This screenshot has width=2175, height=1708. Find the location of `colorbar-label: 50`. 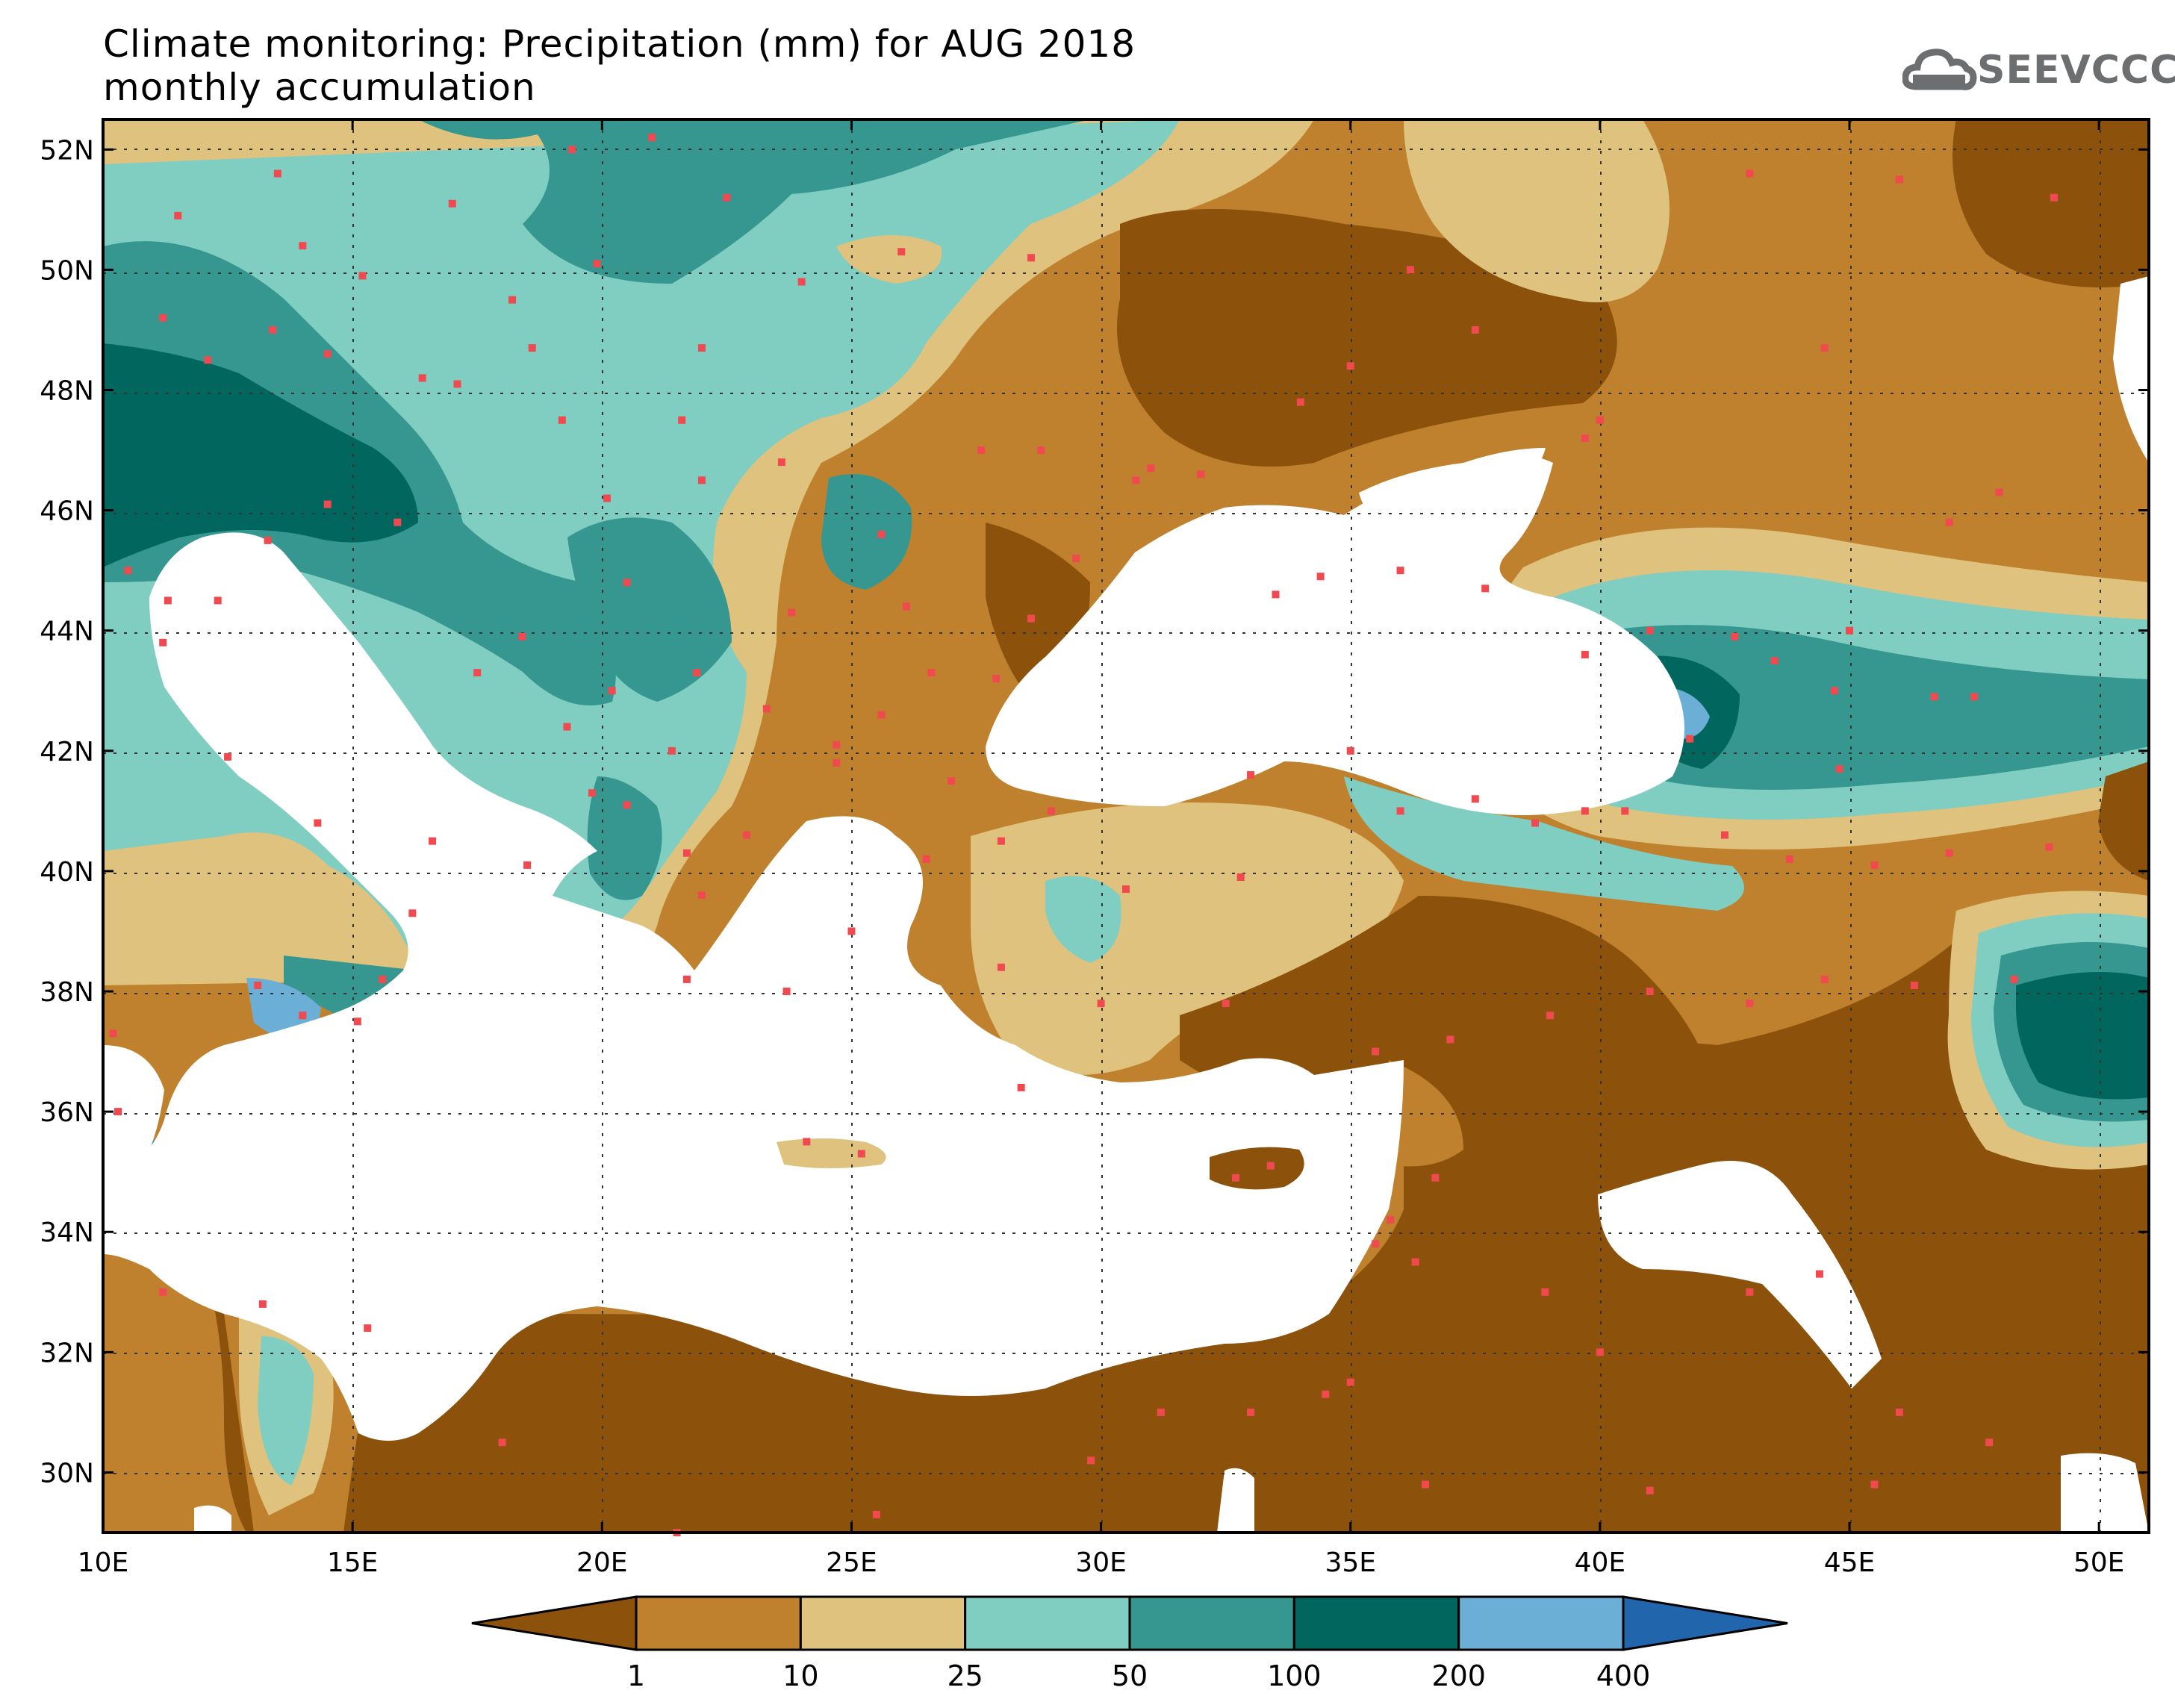

colorbar-label: 50 is located at coordinates (1130, 1675).